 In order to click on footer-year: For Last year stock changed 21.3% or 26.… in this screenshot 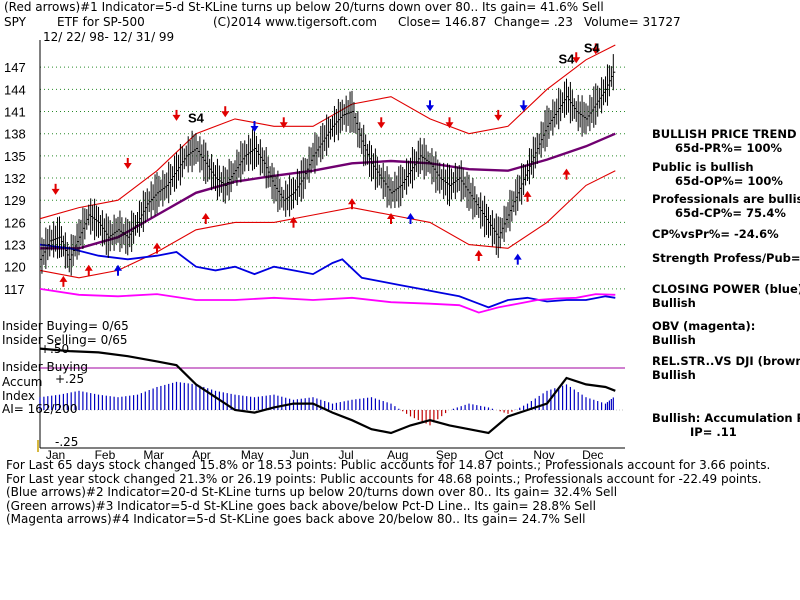, I will do `click(384, 479)`.